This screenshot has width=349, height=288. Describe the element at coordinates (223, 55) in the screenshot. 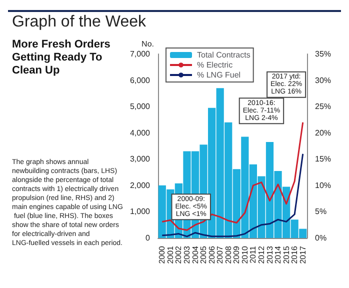

I see `legend-label: Total Contracts` at that location.